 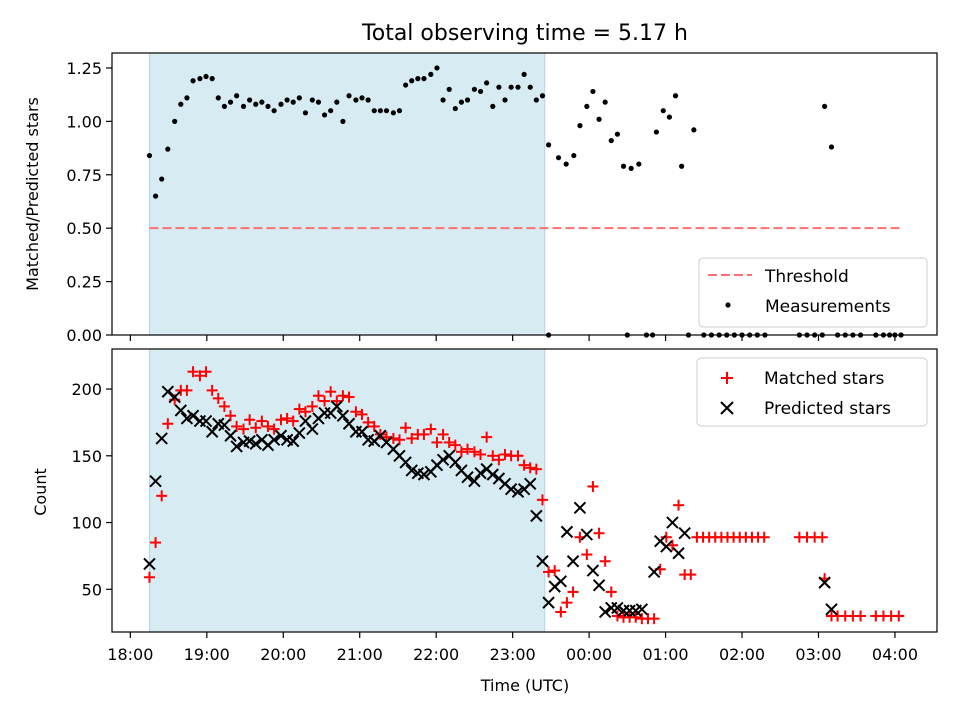 What do you see at coordinates (824, 379) in the screenshot?
I see `legend-matched-label: Matched stars` at bounding box center [824, 379].